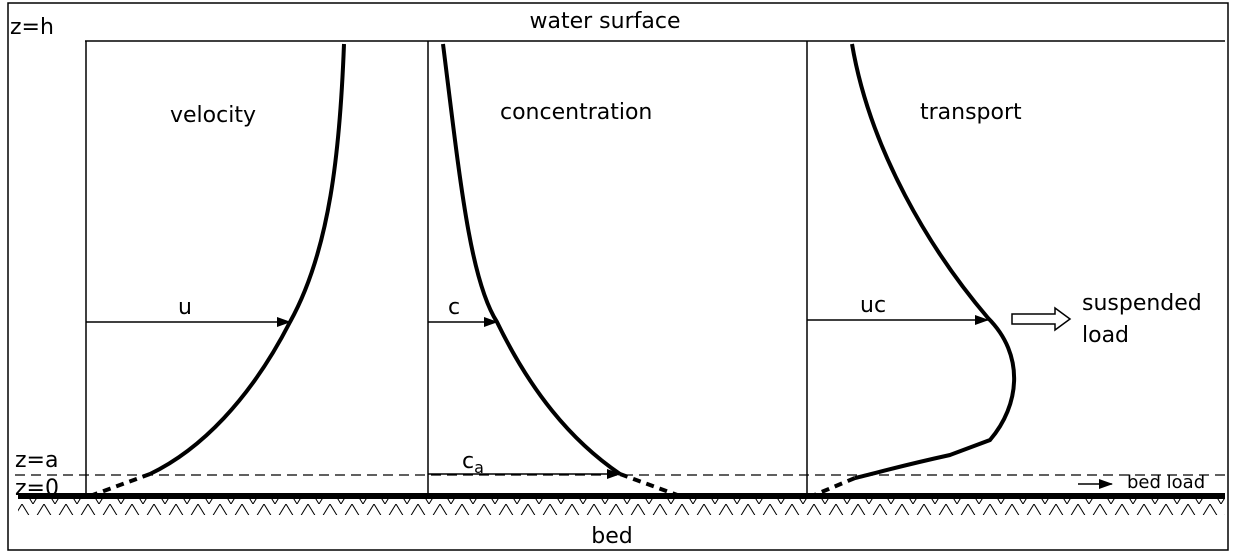 This screenshot has height=555, width=1237. What do you see at coordinates (468, 461) in the screenshot?
I see `symbol-base: c` at bounding box center [468, 461].